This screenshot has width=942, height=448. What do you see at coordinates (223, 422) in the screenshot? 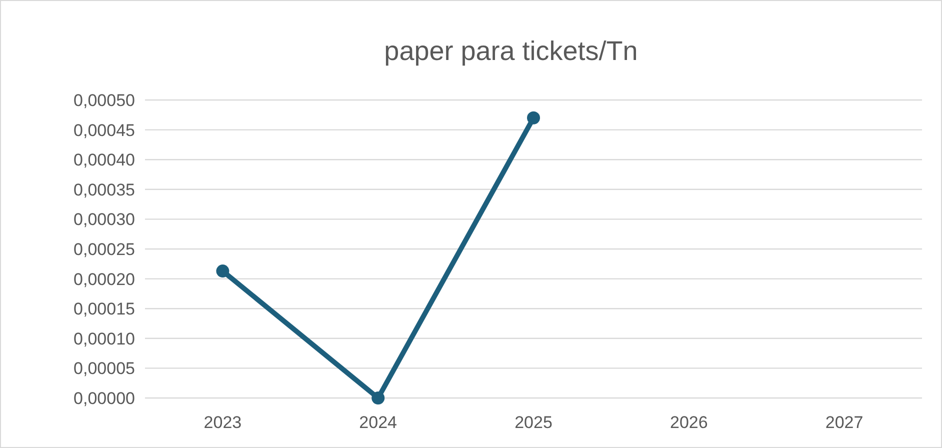
I see `x-tick-label: 2023` at bounding box center [223, 422].